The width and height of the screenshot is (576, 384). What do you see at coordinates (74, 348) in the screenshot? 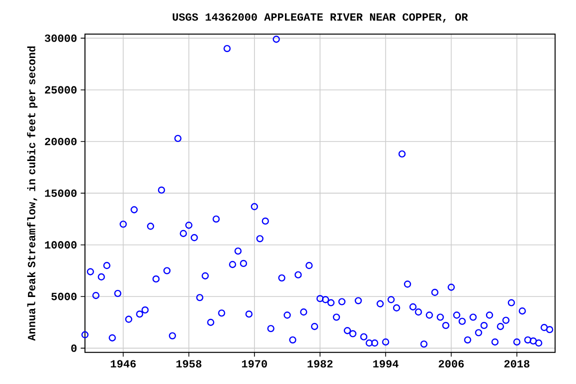
I see `y-tick-label: 0` at bounding box center [74, 348].